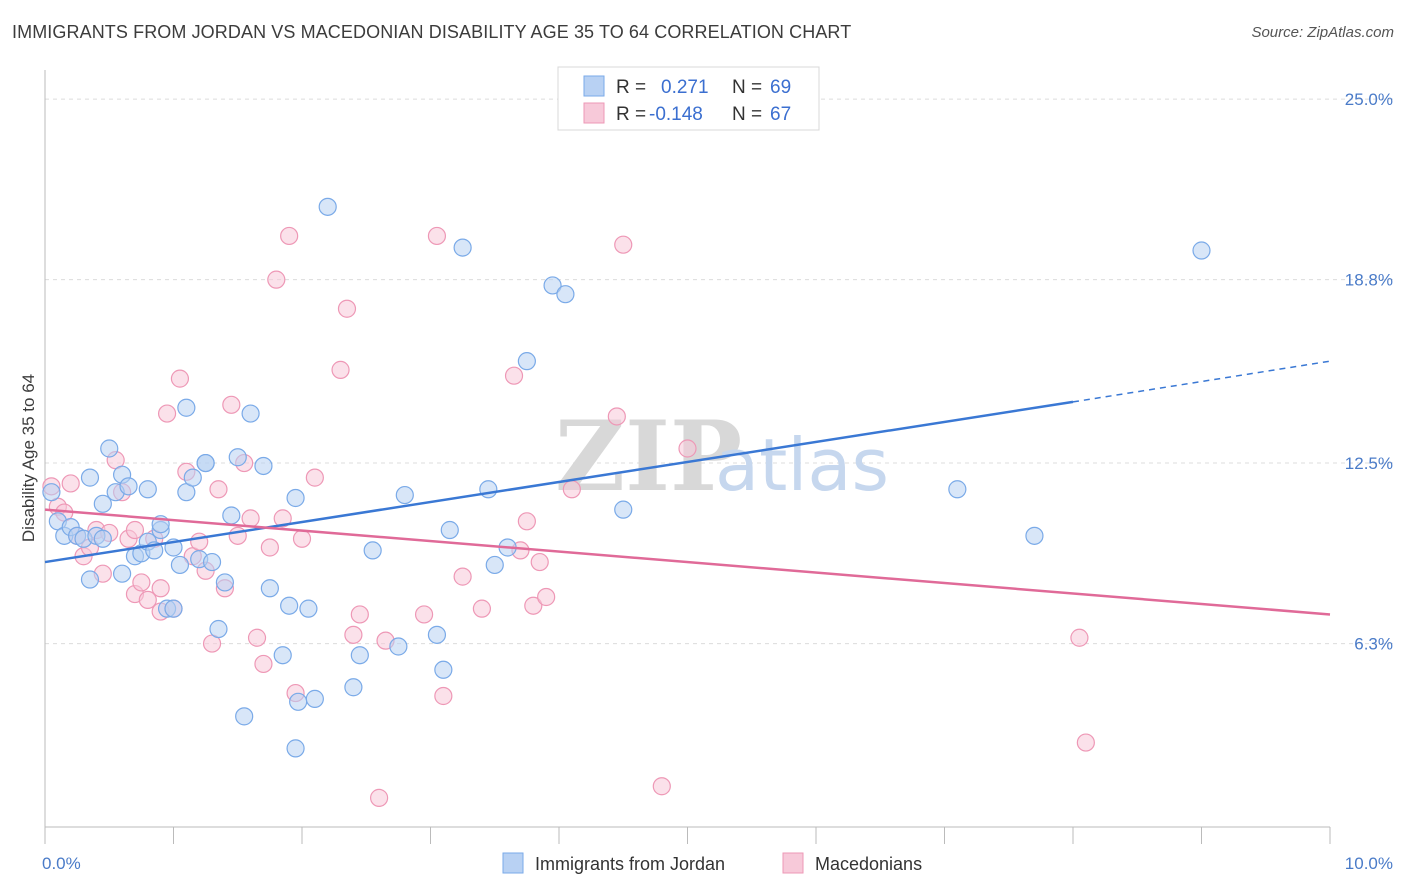 Image resolution: width=1406 pixels, height=892 pixels. What do you see at coordinates (780, 114) in the screenshot?
I see `legend-n-value-macedonians: 67` at bounding box center [780, 114].